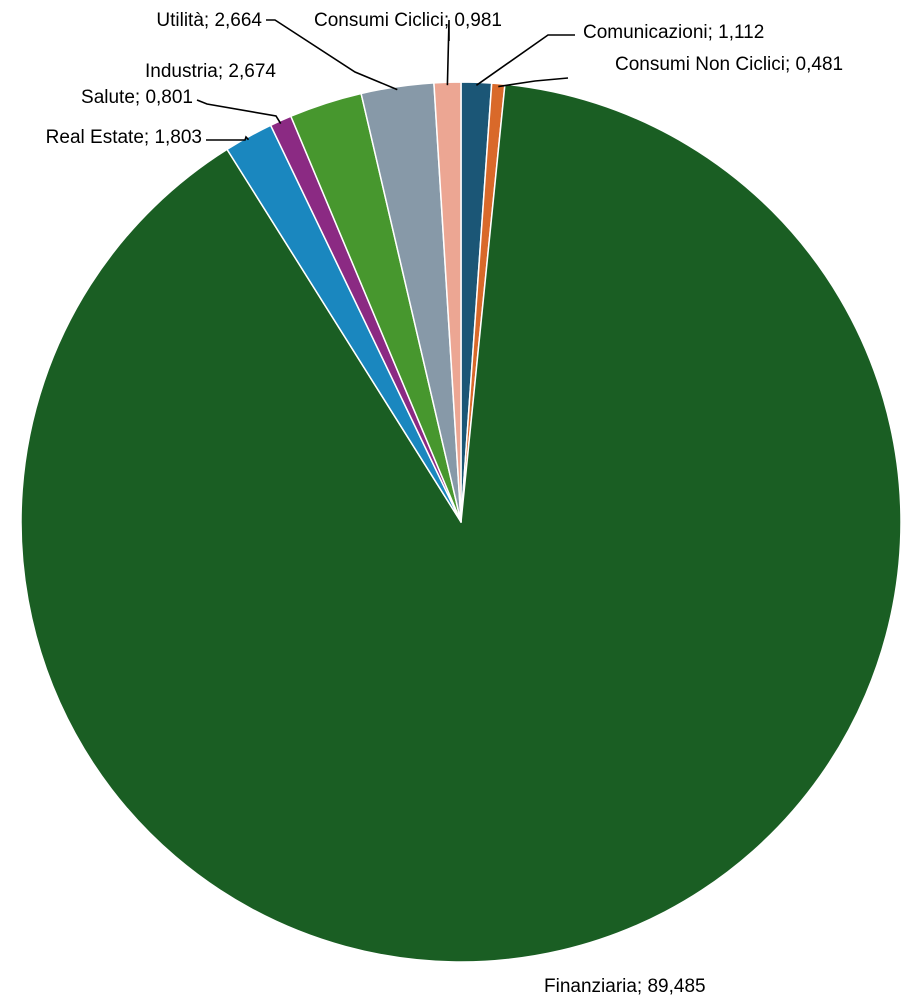 This screenshot has height=1003, width=910. I want to click on label-finanziaria: Finanziaria; 89,485, so click(625, 986).